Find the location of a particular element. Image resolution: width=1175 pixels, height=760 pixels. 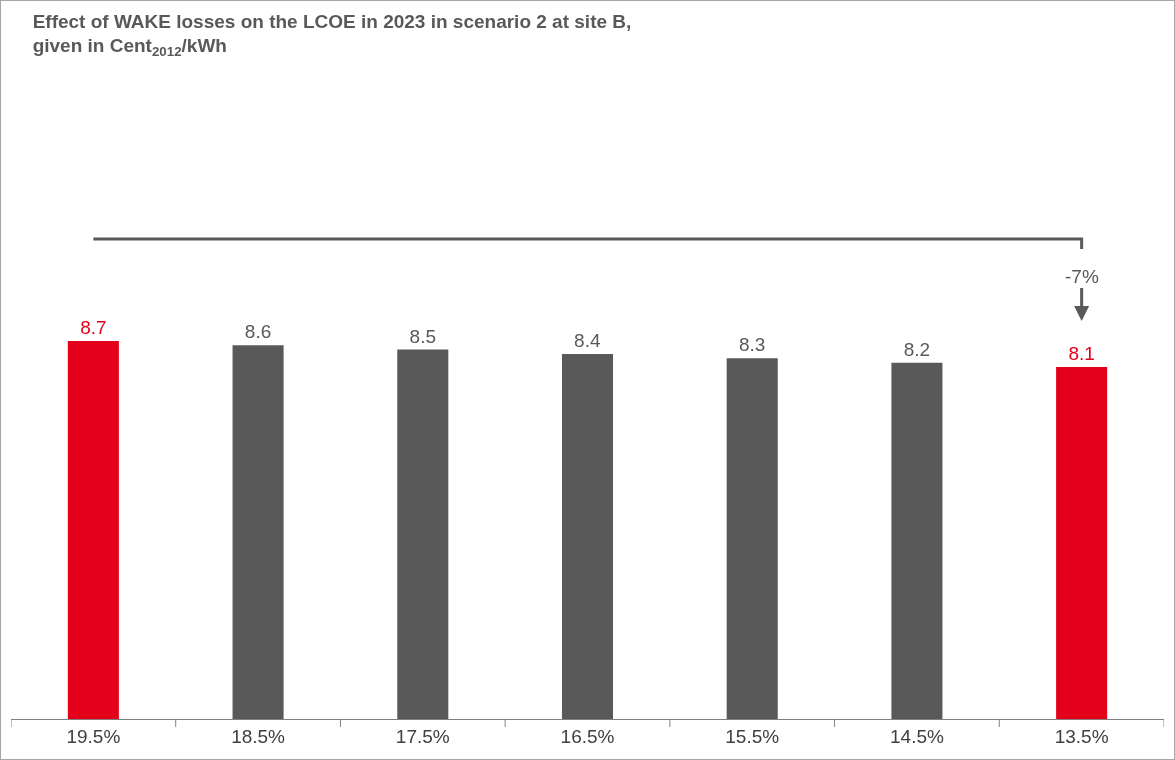

data-label: 8.1 is located at coordinates (1081, 353).